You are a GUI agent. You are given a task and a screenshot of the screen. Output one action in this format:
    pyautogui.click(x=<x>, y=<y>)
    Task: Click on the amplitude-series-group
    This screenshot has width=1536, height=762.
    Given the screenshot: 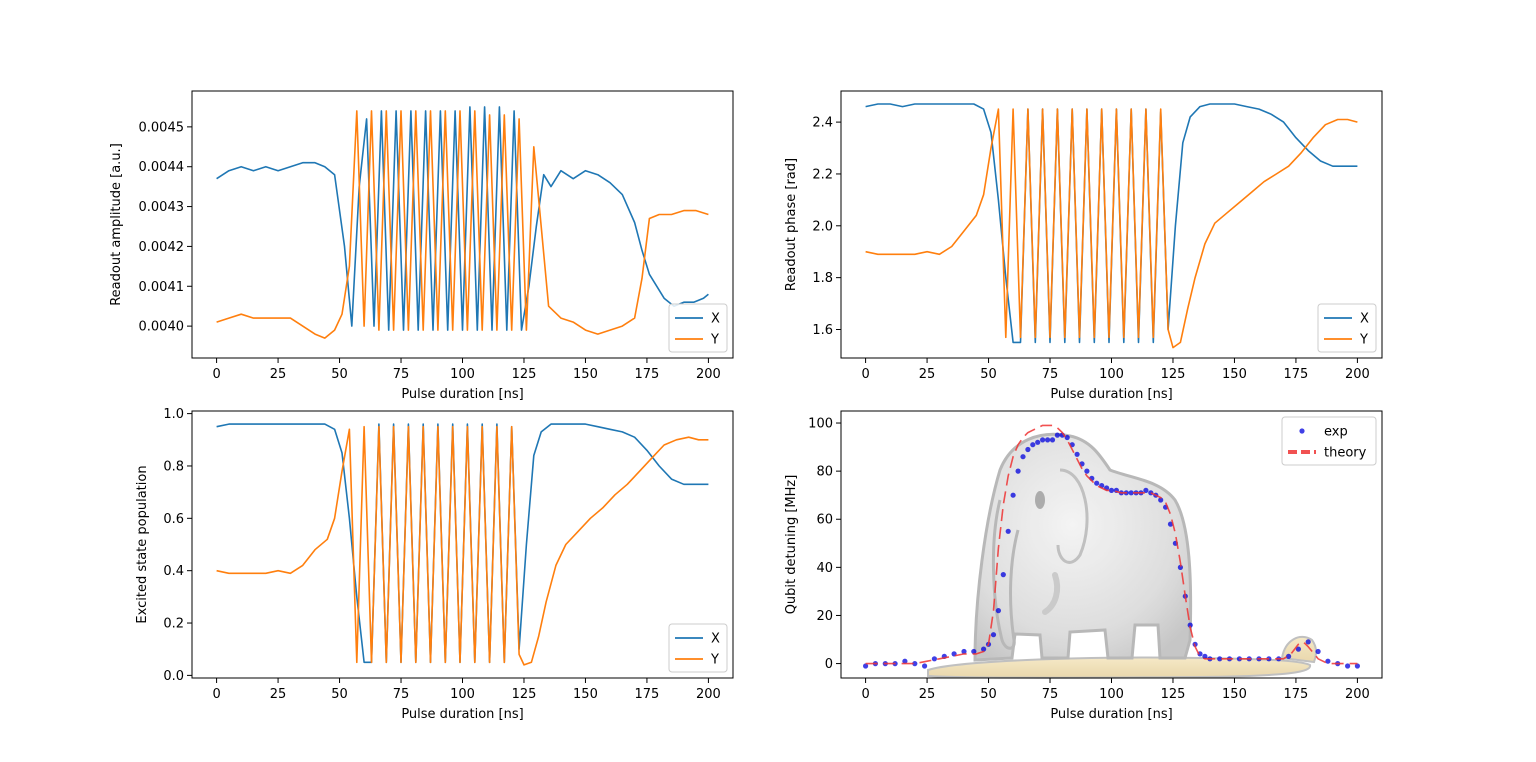 What is the action you would take?
    pyautogui.click(x=462, y=222)
    